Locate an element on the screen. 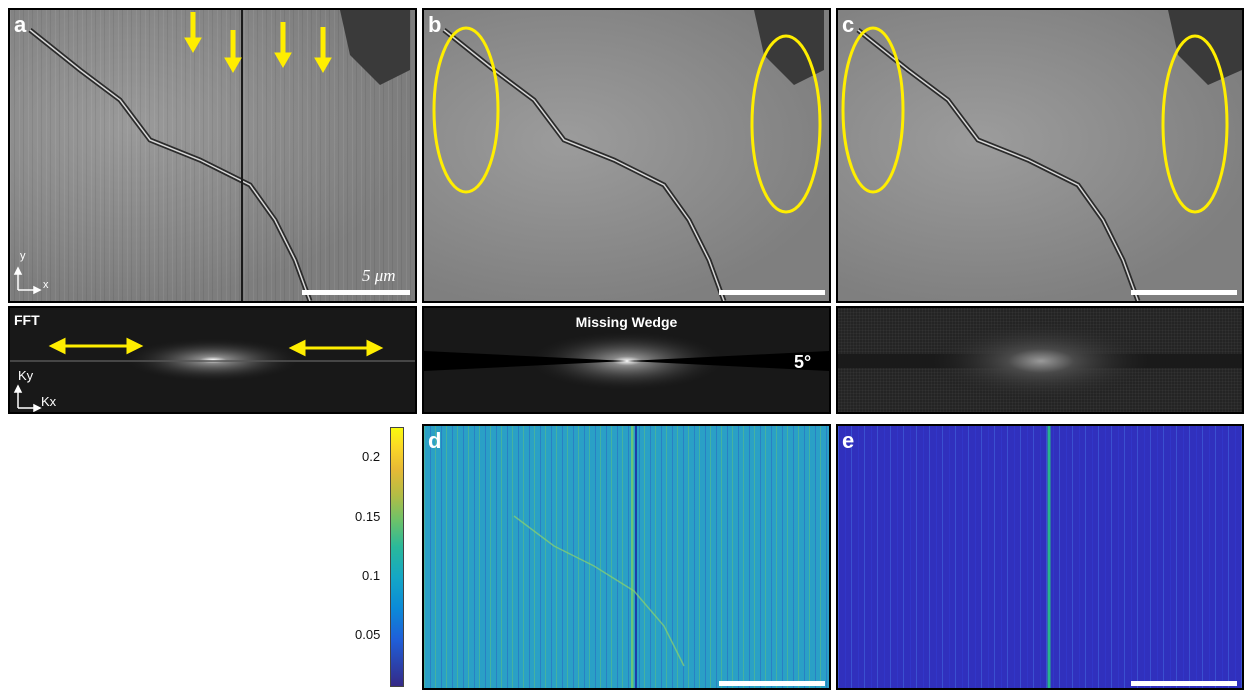 The image size is (1244, 690). panel-d-features is located at coordinates (599, 557).